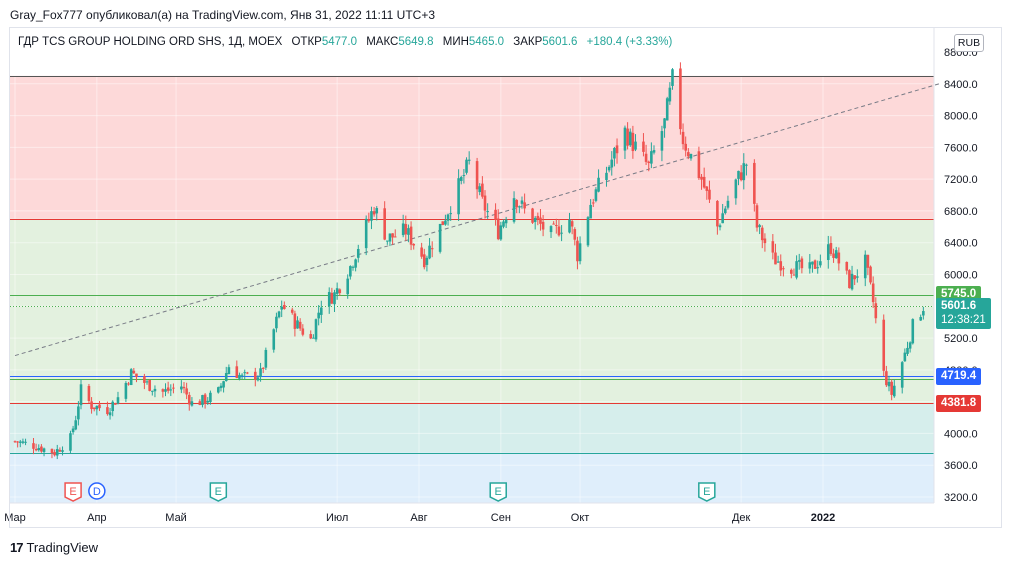 This screenshot has height=566, width=1012. I want to click on earnings-marker-icon, so click(498, 492).